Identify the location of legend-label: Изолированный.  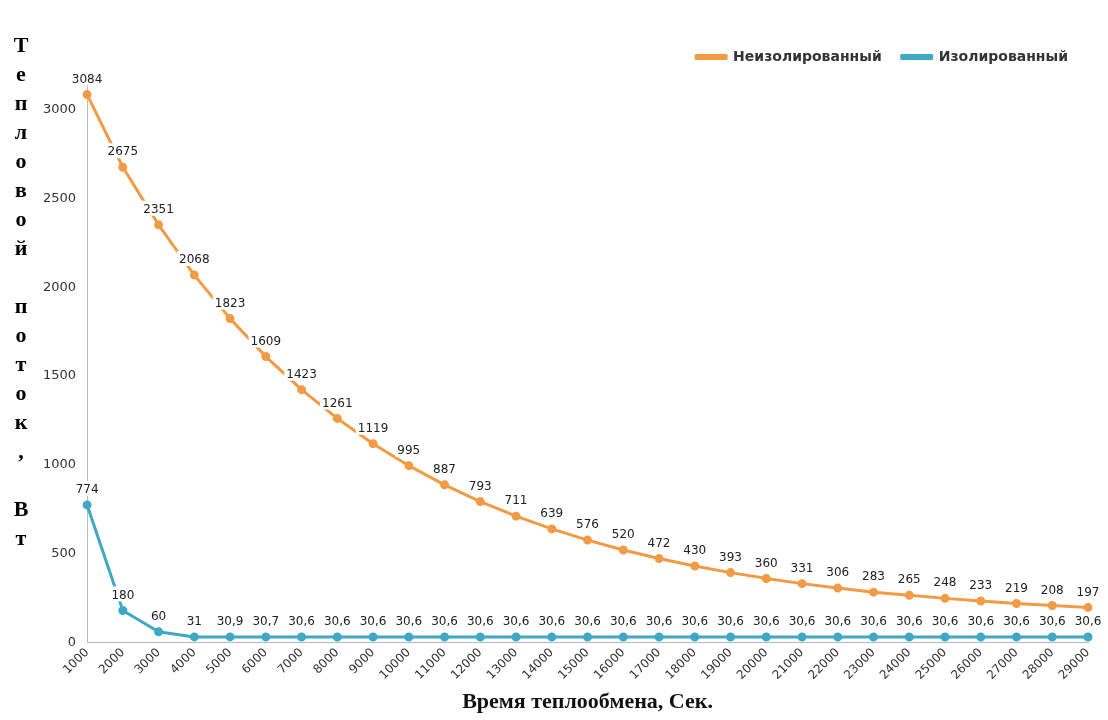
(1003, 55).